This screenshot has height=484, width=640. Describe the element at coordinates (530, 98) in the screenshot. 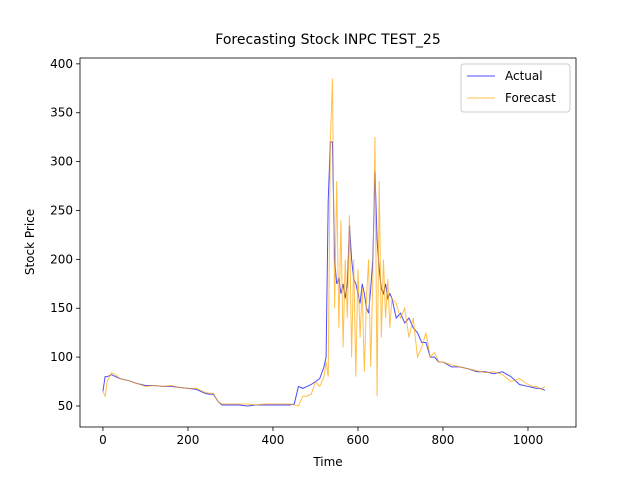

I see `legend-label: Forecast` at that location.